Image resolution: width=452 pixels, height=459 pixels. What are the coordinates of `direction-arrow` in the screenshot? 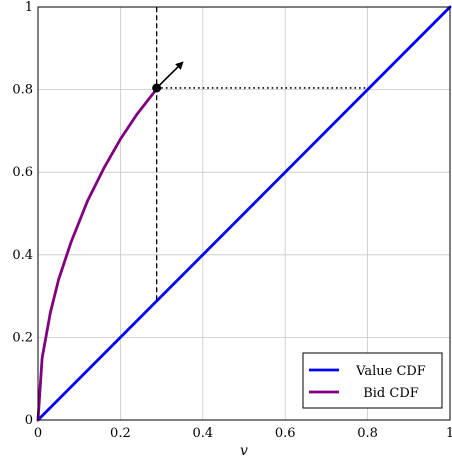 It's located at (170, 75).